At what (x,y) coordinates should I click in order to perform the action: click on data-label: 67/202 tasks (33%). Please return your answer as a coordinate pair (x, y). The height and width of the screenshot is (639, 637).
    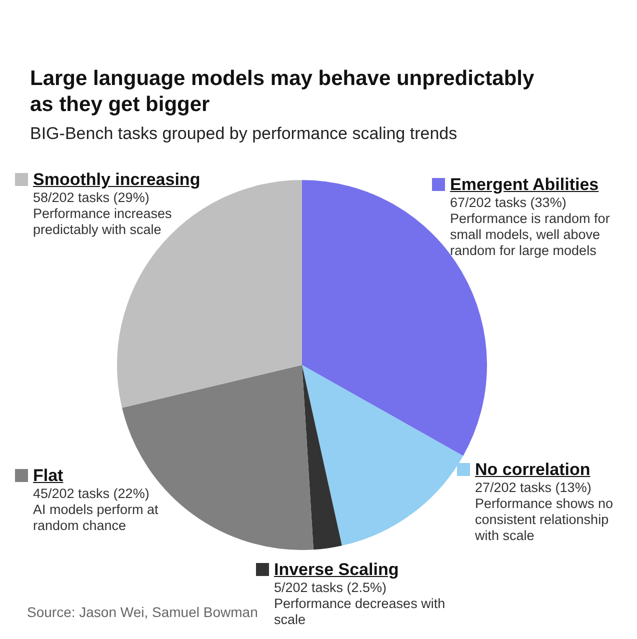
    Looking at the image, I should click on (509, 203).